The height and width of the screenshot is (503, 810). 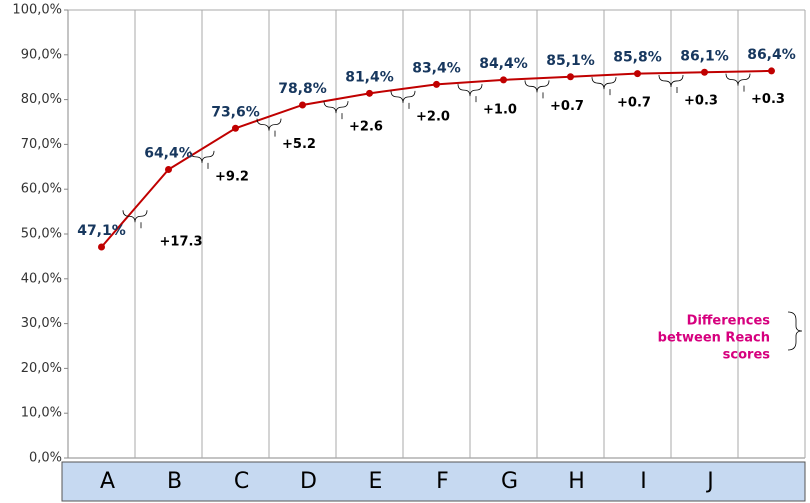 I want to click on category-band, so click(x=433, y=481).